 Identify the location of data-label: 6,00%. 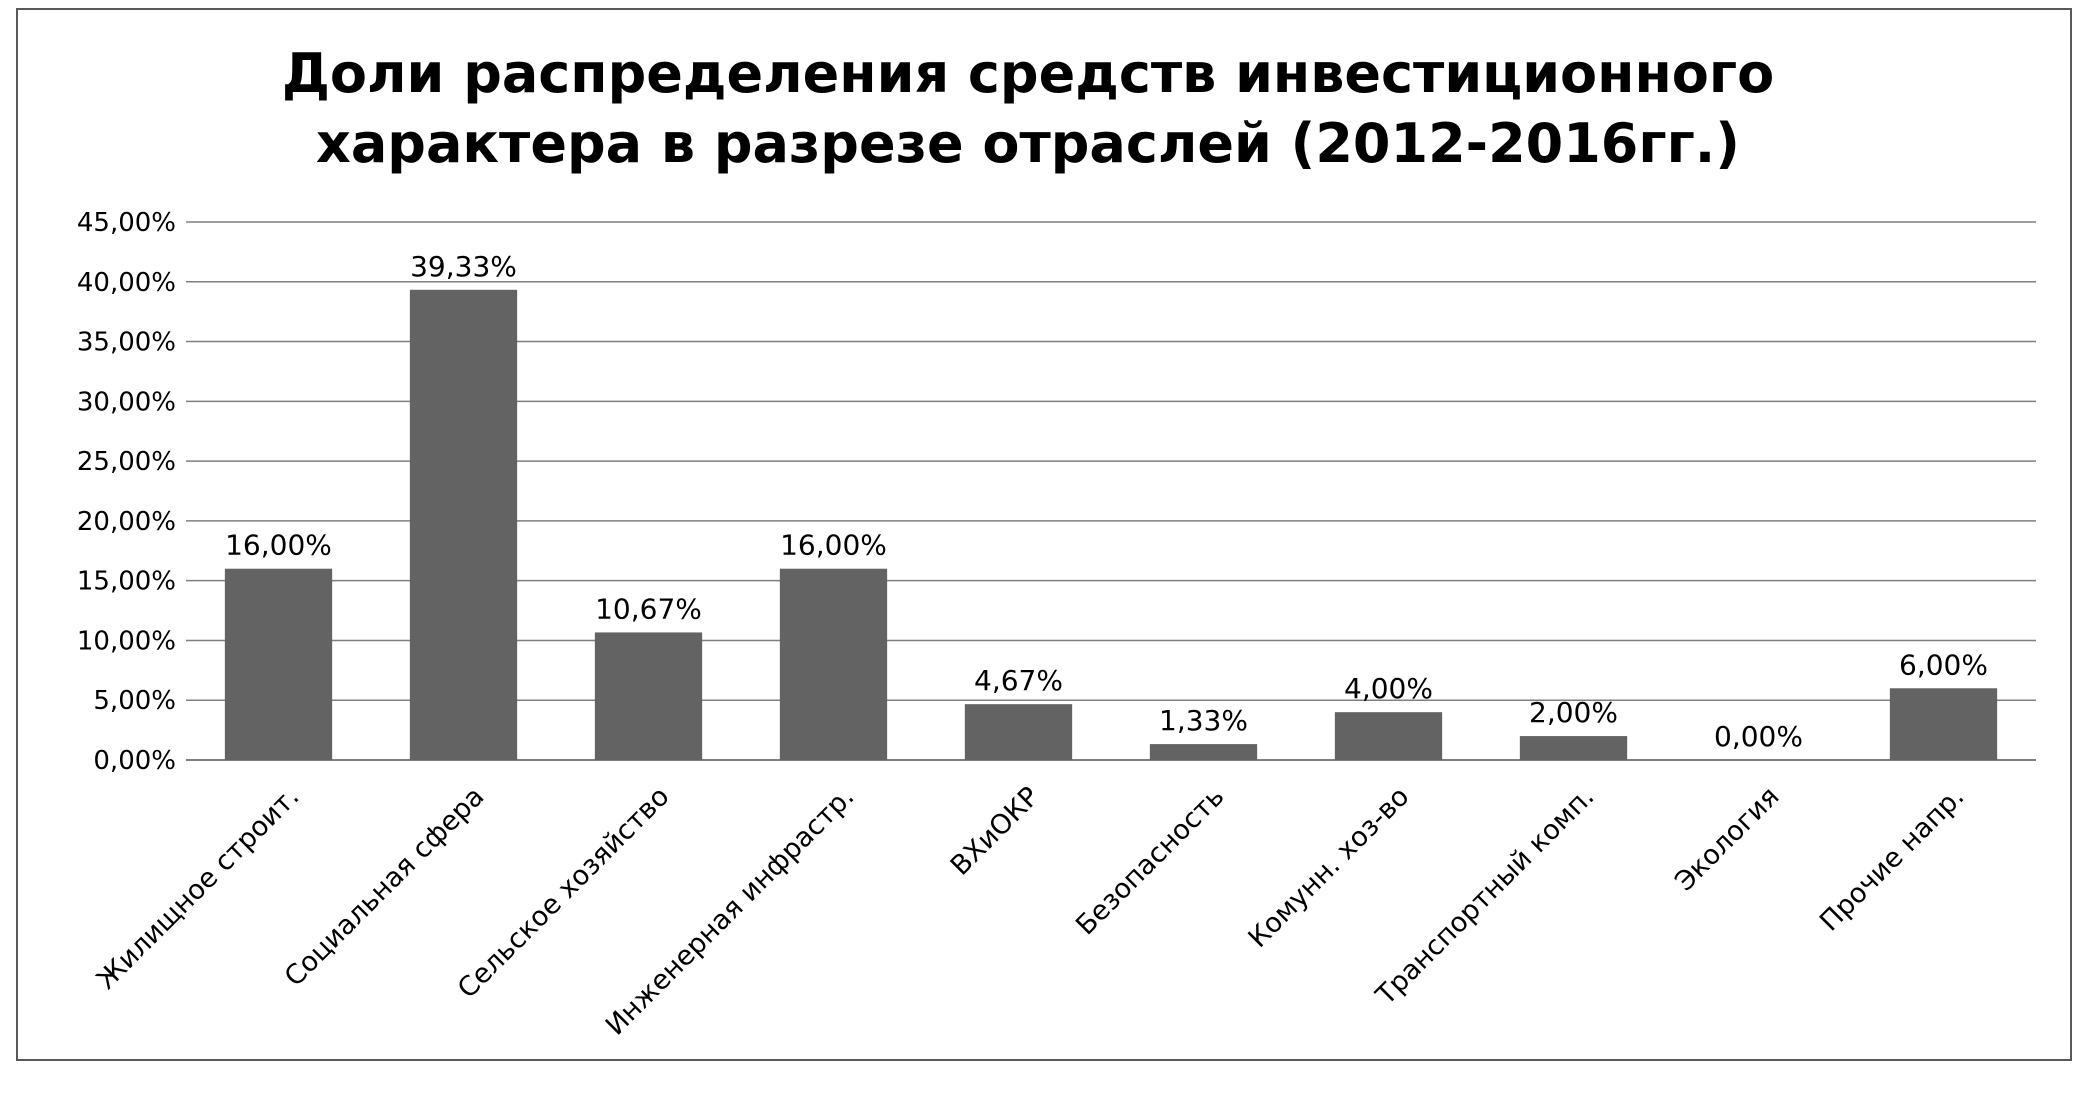
(1943, 664).